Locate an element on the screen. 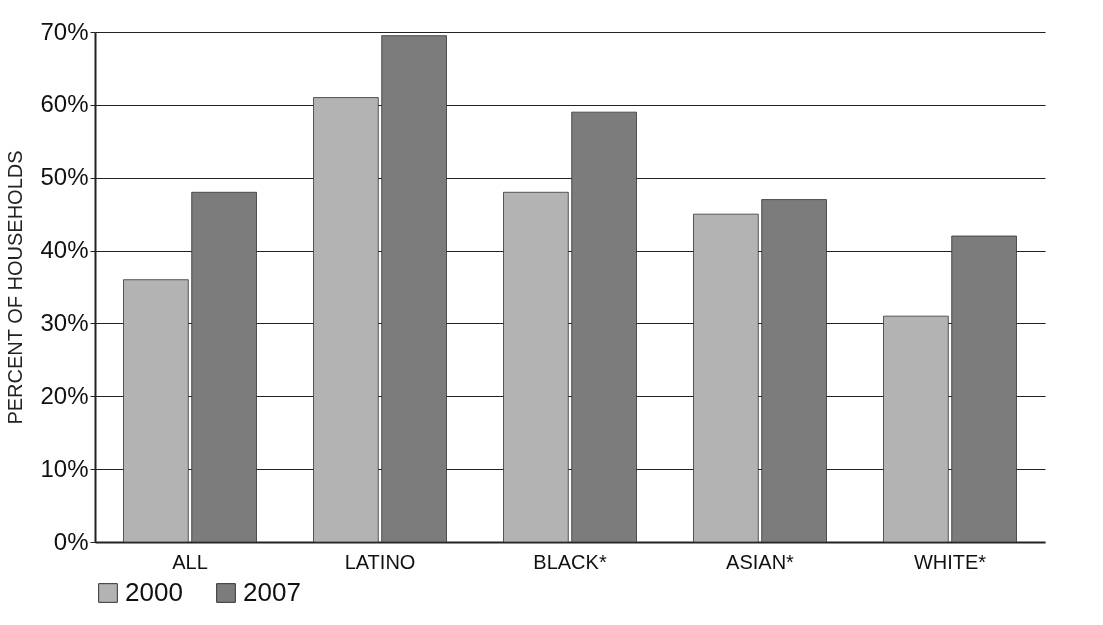  legend-label: 2007 is located at coordinates (272, 592).